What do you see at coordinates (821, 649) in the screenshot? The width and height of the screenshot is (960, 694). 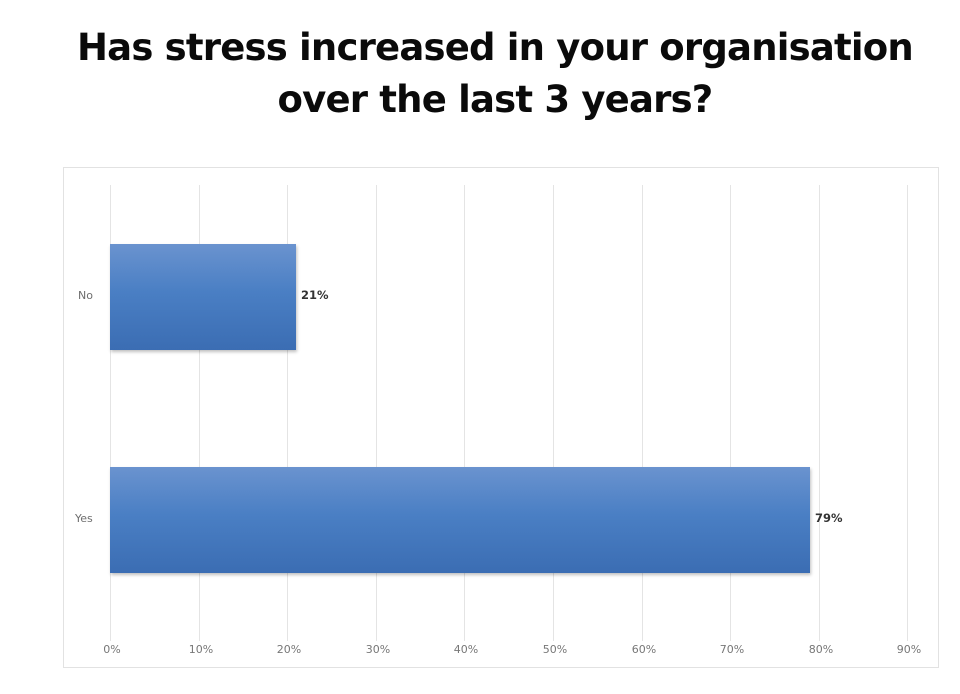 I see `x-tick-label: 80%` at bounding box center [821, 649].